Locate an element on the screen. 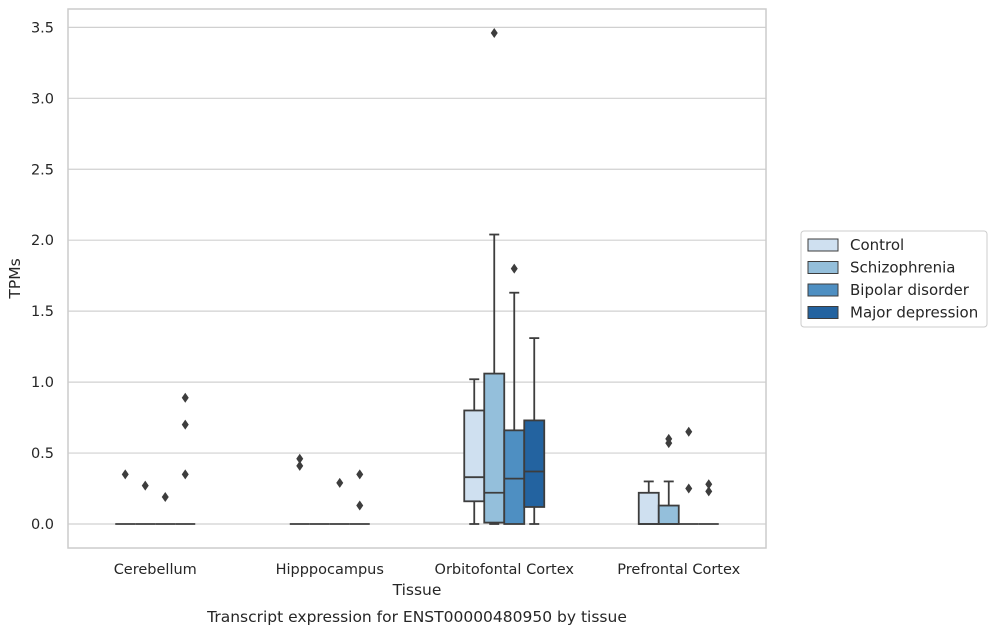 The width and height of the screenshot is (997, 634). legend-label: Major depression is located at coordinates (914, 313).